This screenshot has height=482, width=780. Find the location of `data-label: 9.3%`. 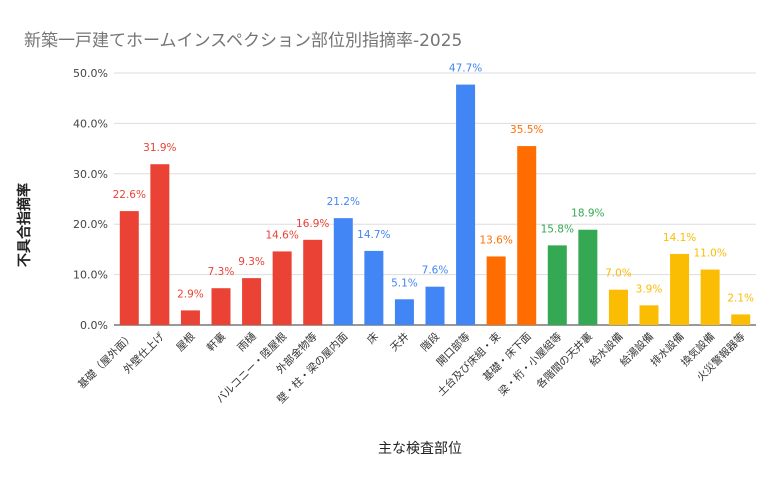

data-label: 9.3% is located at coordinates (251, 262).